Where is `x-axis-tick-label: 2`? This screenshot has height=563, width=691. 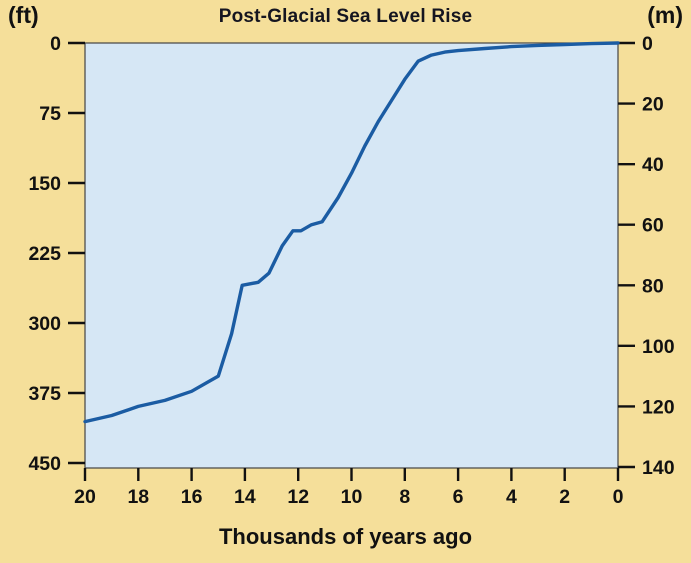
x-axis-tick-label: 2 is located at coordinates (564, 497).